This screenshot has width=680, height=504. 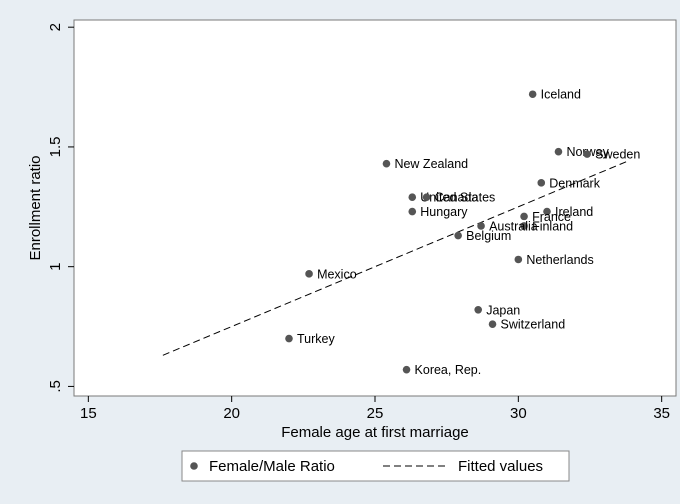 What do you see at coordinates (488, 236) in the screenshot?
I see `point-label: Belgium` at bounding box center [488, 236].